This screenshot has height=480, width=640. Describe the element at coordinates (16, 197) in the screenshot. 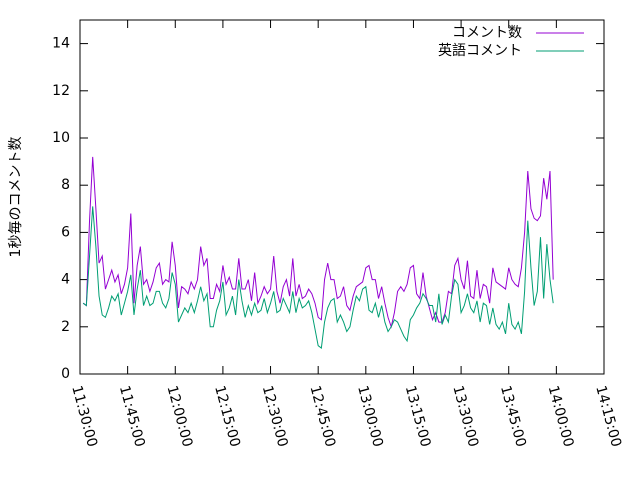

I see `y-axis-label: 1秒毎のコメント数` at that location.